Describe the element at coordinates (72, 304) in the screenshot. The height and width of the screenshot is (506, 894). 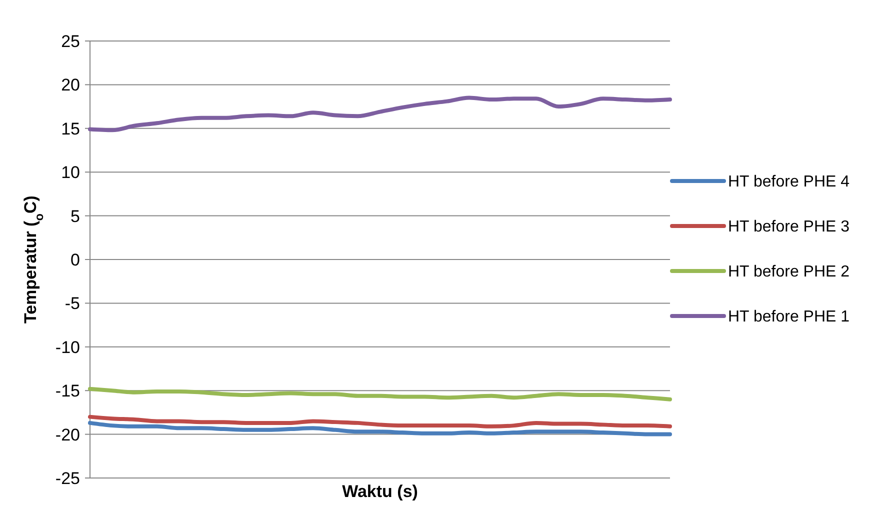
I see `y-tick-label: -5` at that location.